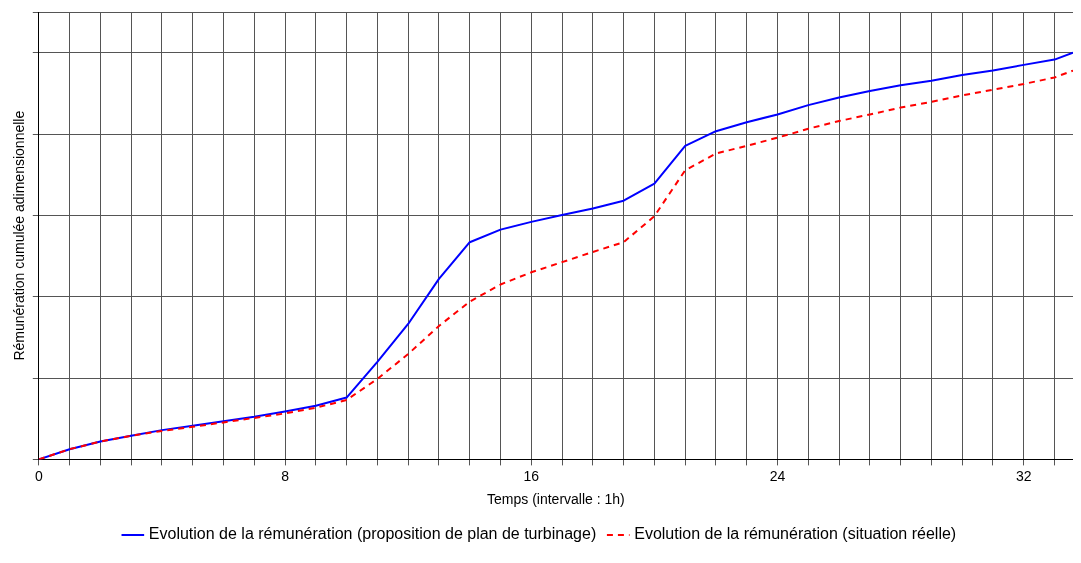  I want to click on x-tick-label: 24, so click(777, 475).